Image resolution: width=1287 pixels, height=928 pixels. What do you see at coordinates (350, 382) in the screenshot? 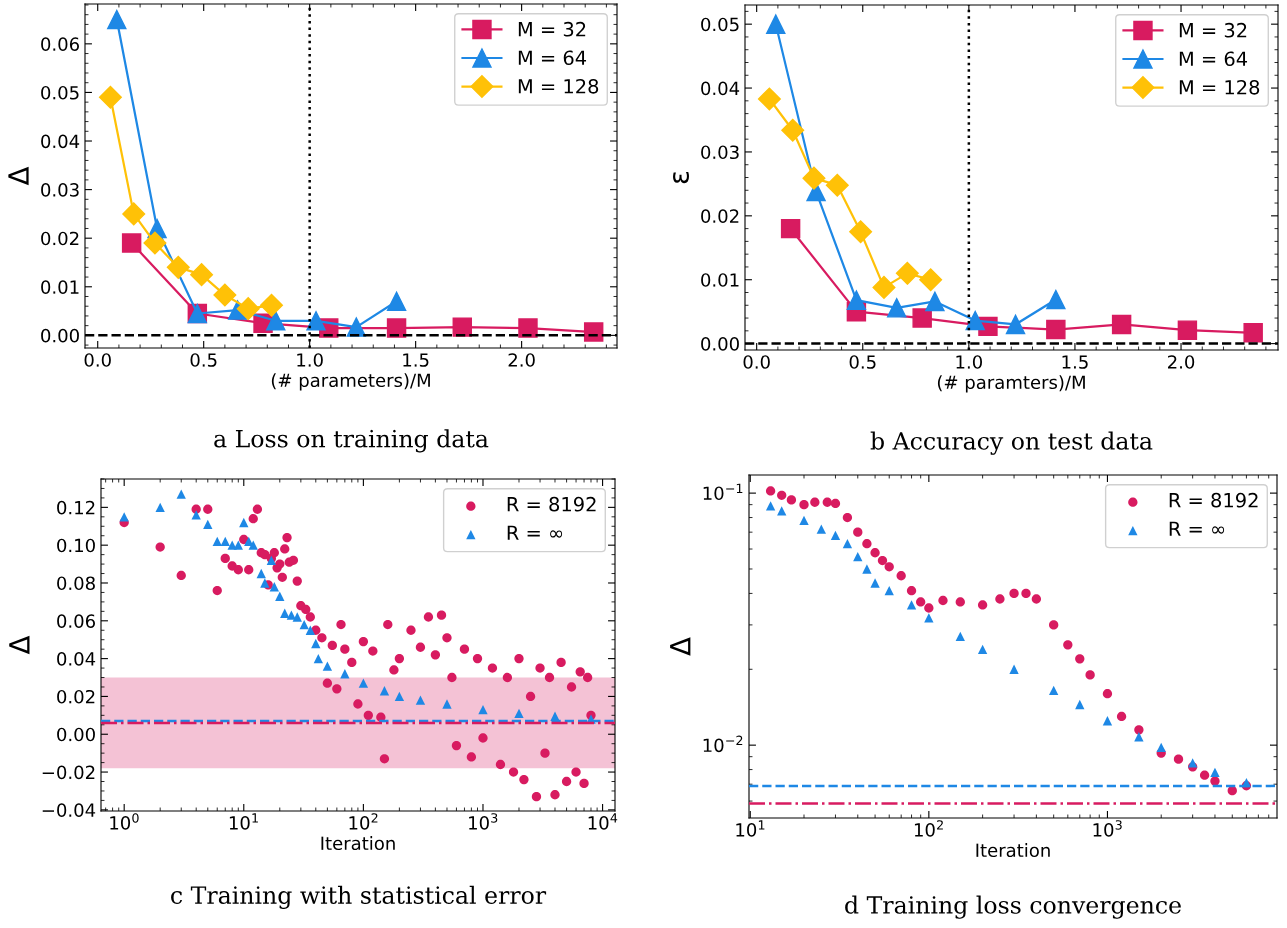
I see `x-axis-title: (# parameters)/M` at bounding box center [350, 382].